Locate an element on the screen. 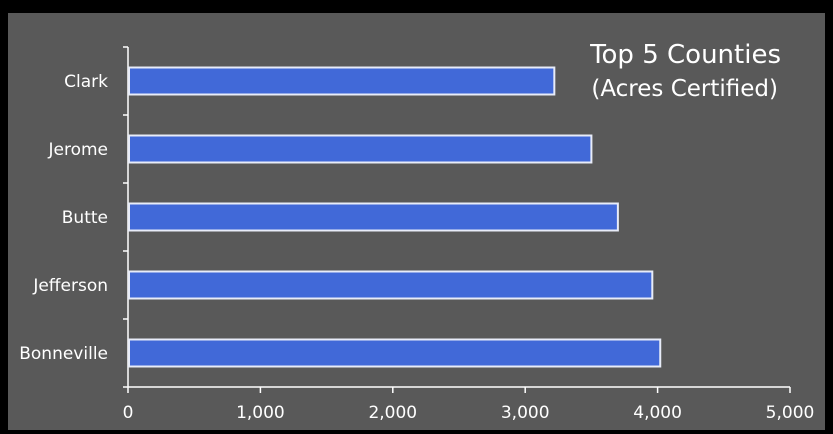  bar-bonneville is located at coordinates (395, 353).